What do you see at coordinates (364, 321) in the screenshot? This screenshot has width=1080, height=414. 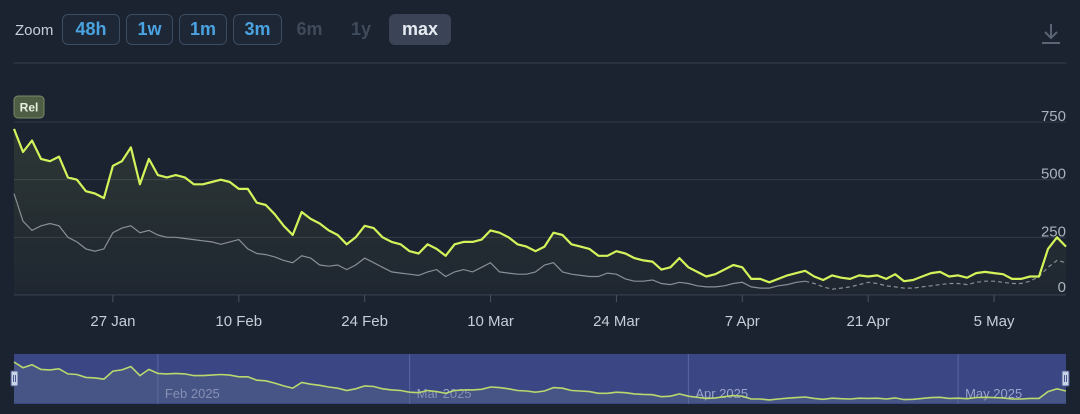 I see `x-tick-label: 24 Feb` at bounding box center [364, 321].